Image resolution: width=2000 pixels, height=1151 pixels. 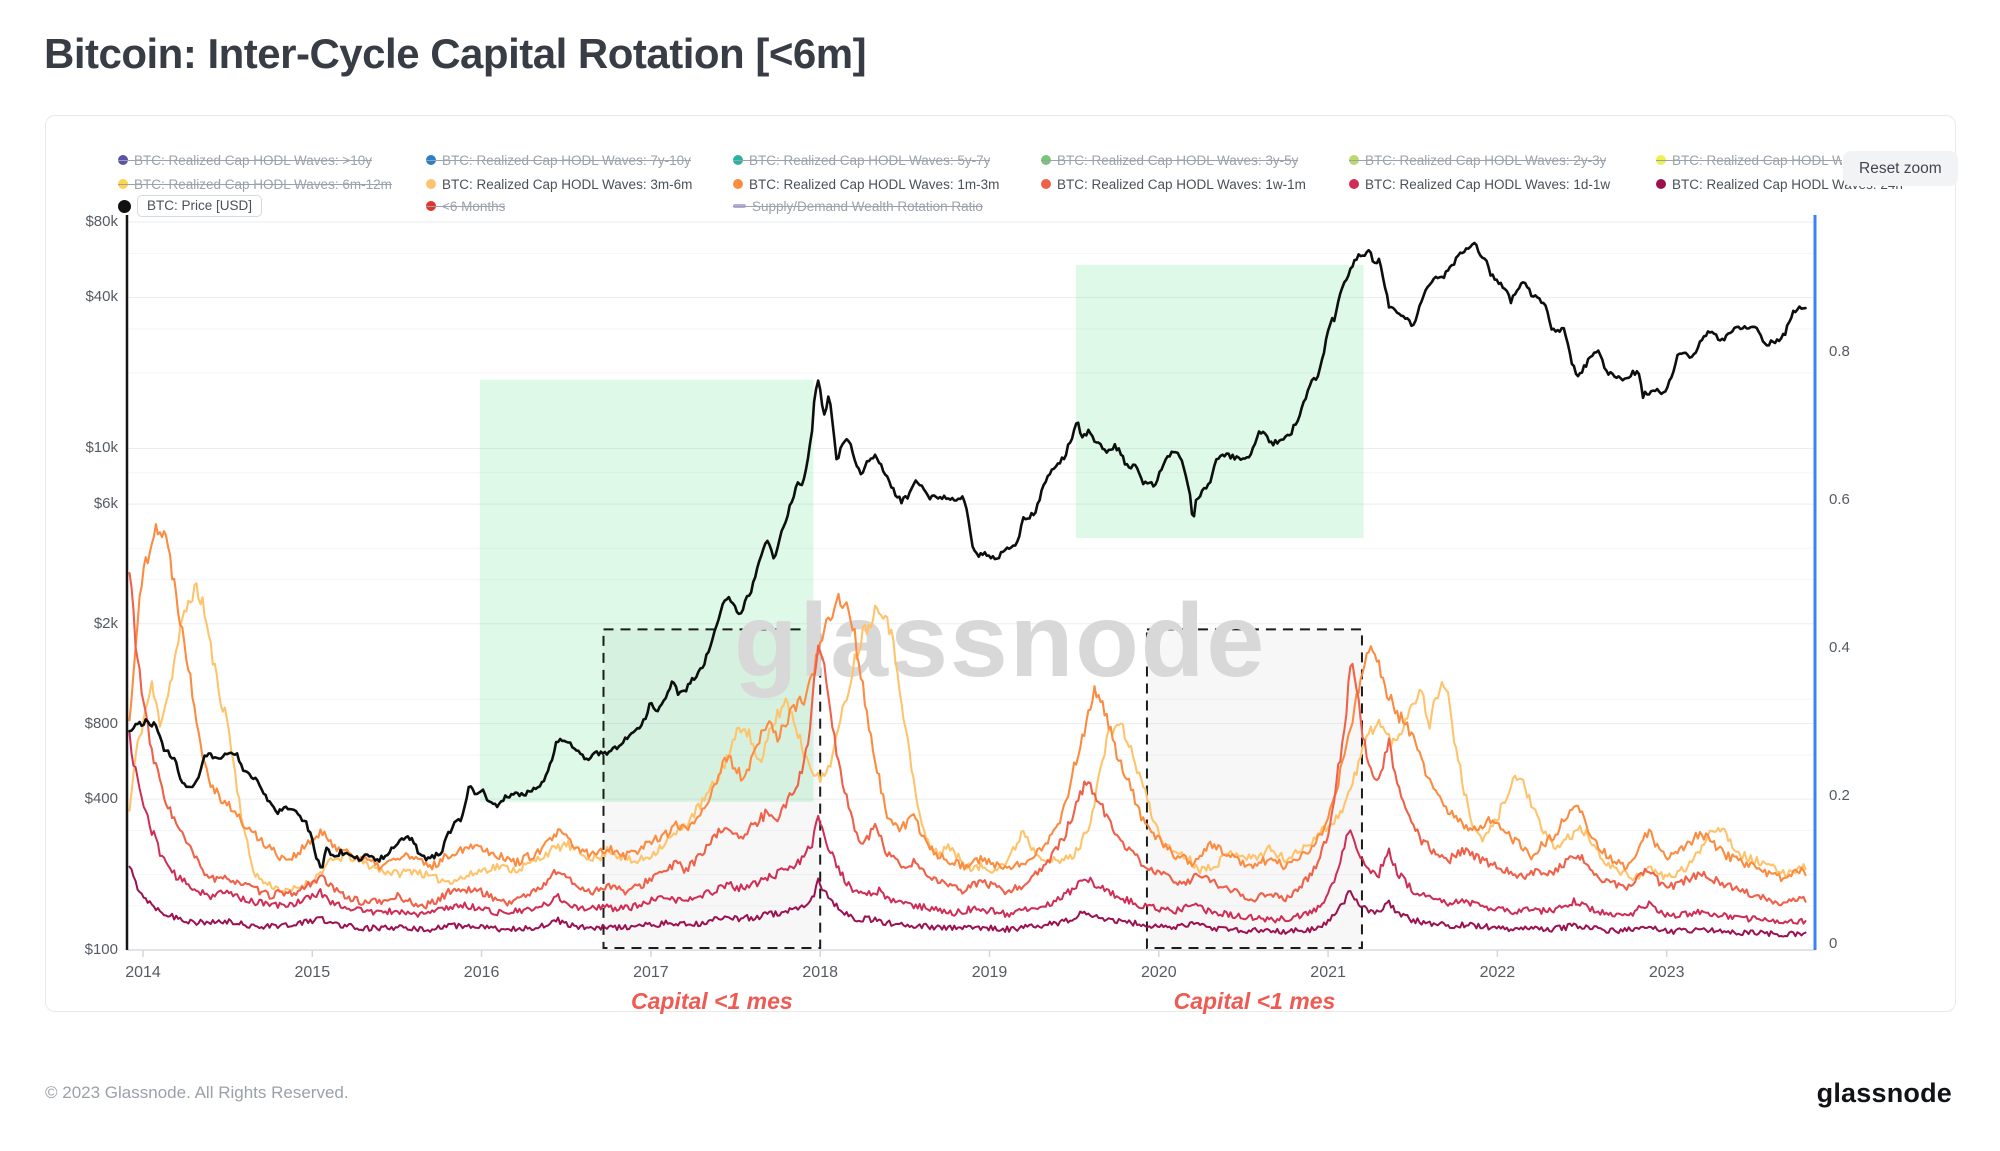 I want to click on x-axis-tick-label: 2021, so click(x=1328, y=972).